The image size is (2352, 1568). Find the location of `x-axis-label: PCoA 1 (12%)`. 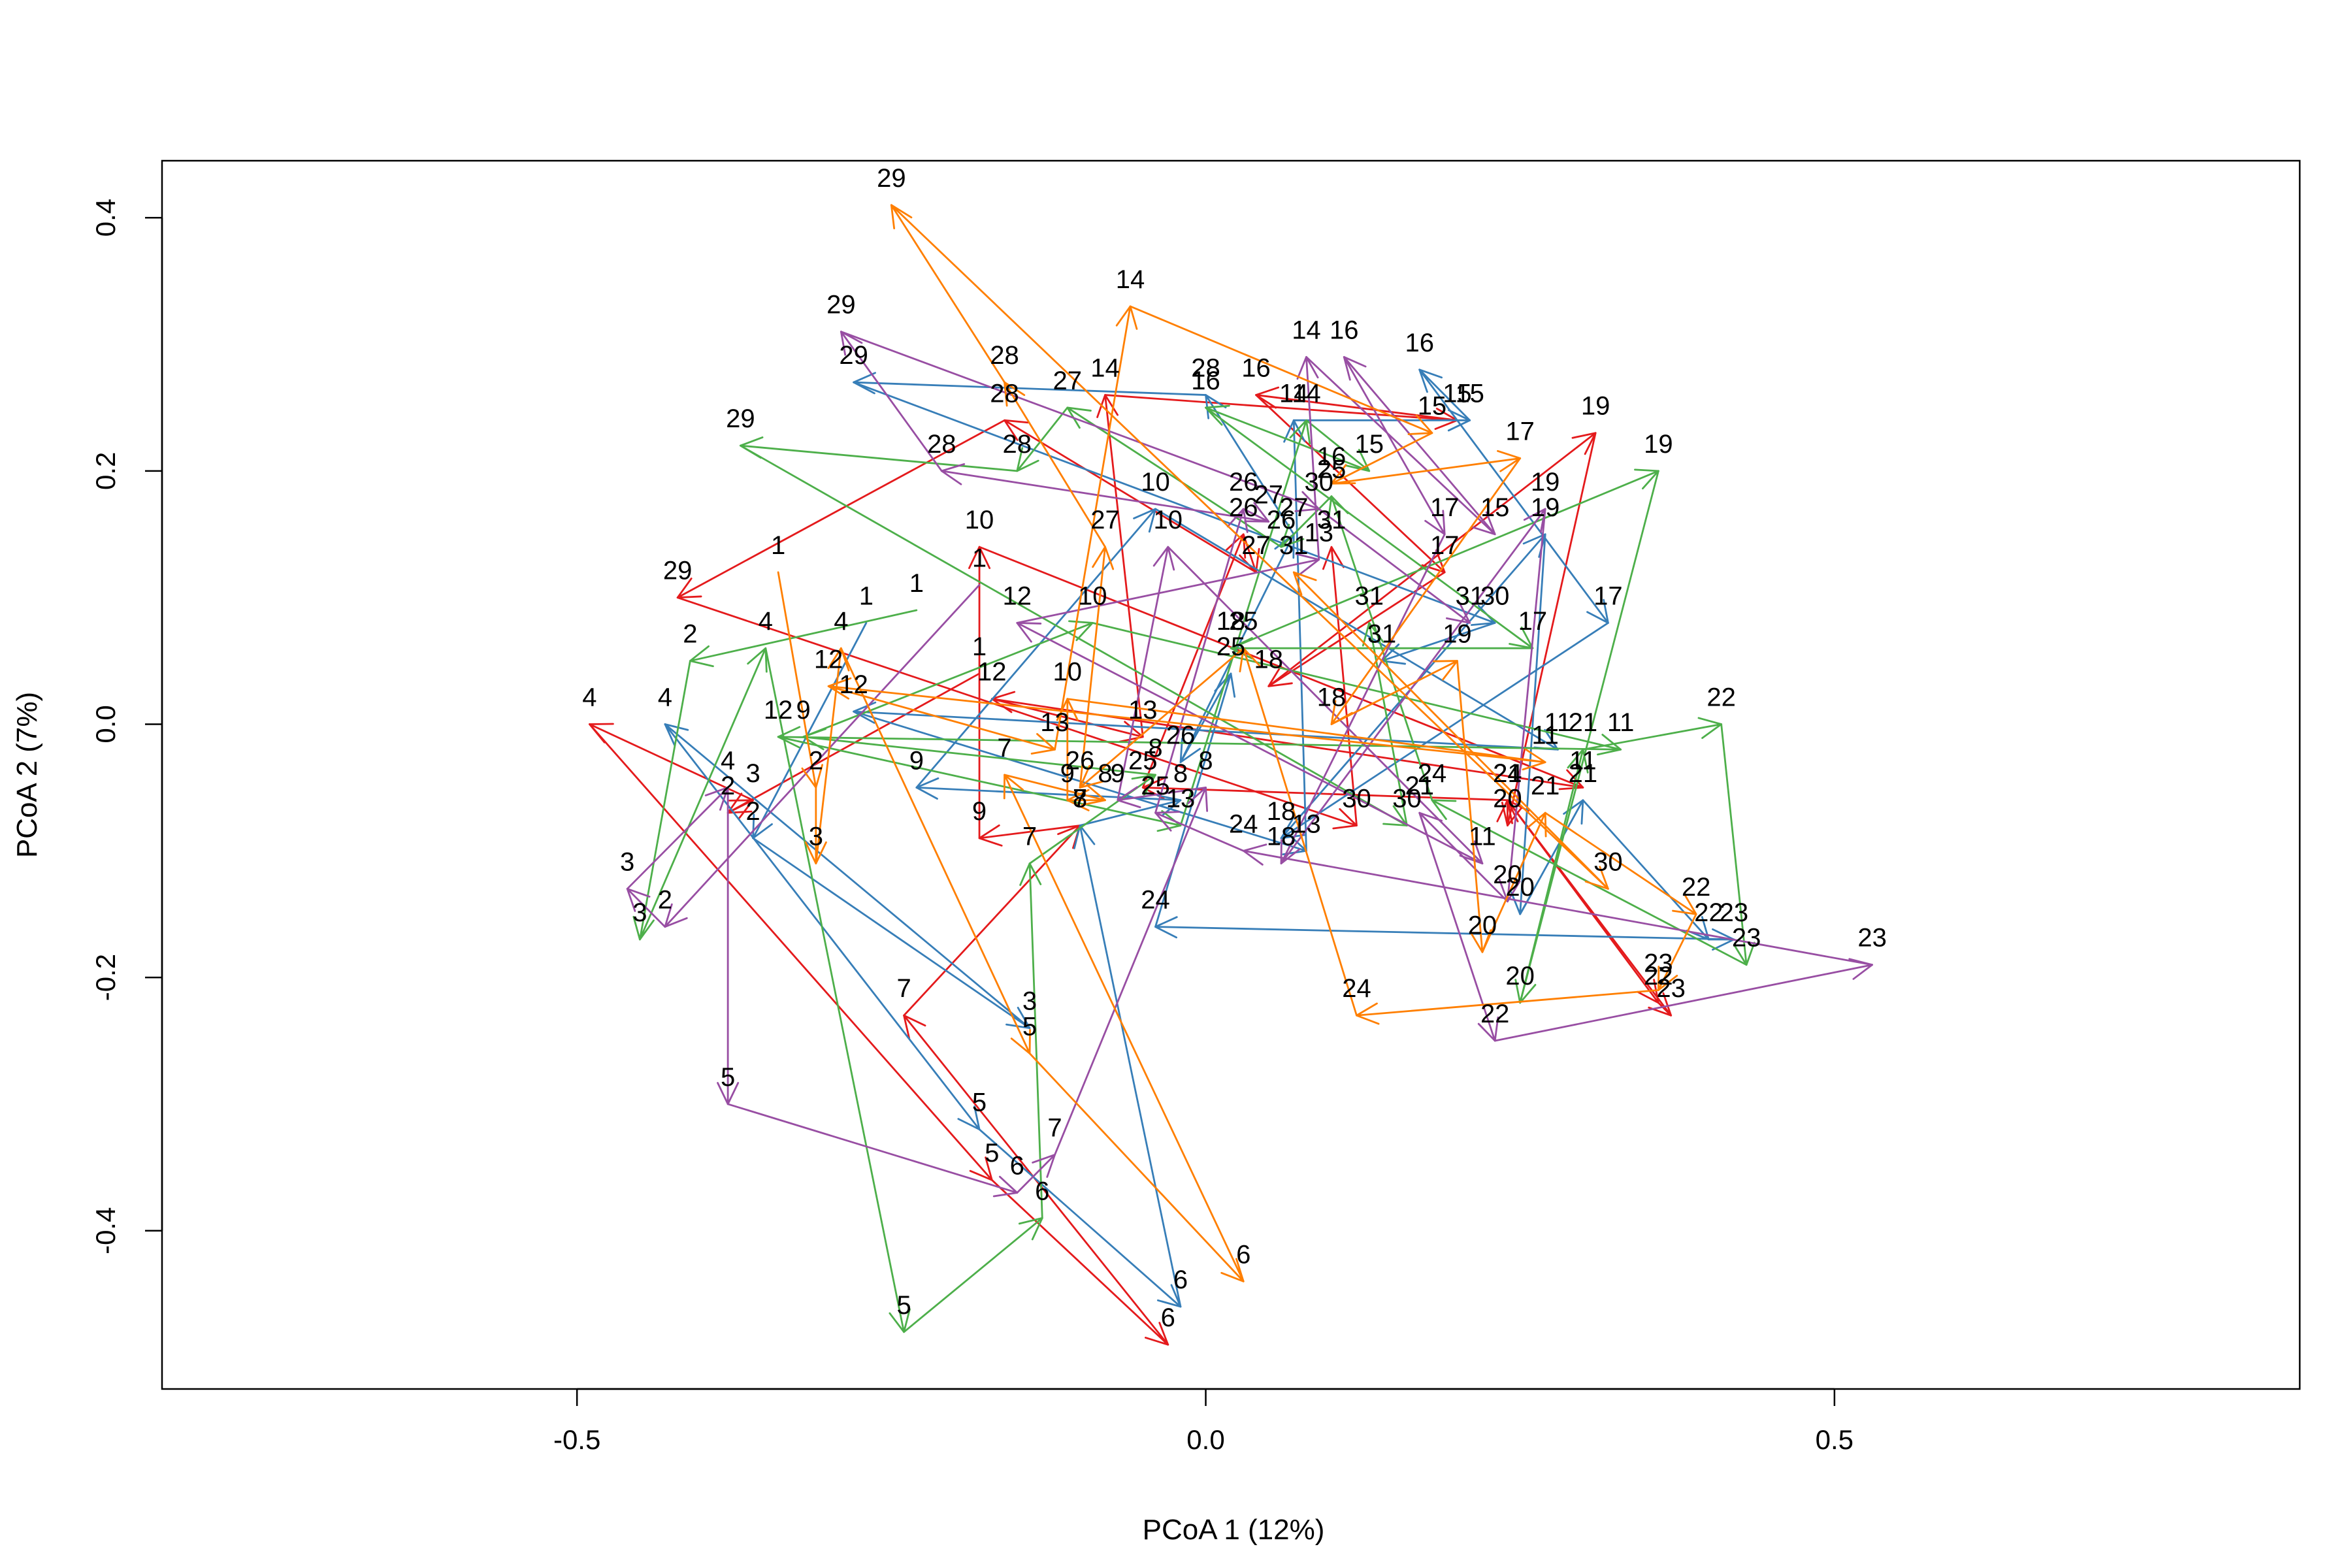

x-axis-label: PCoA 1 (12%) is located at coordinates (1234, 1530).